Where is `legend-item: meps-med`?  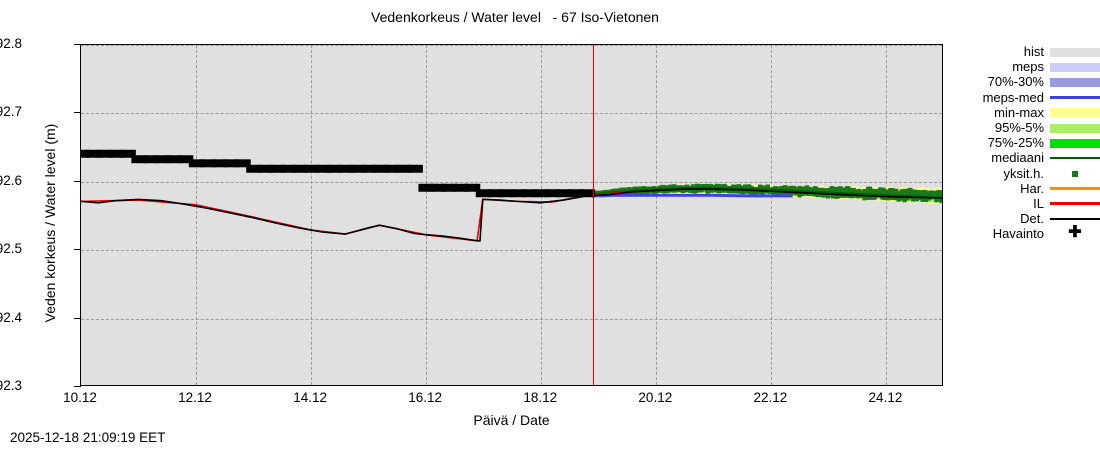
legend-item: meps-med is located at coordinates (1025, 97).